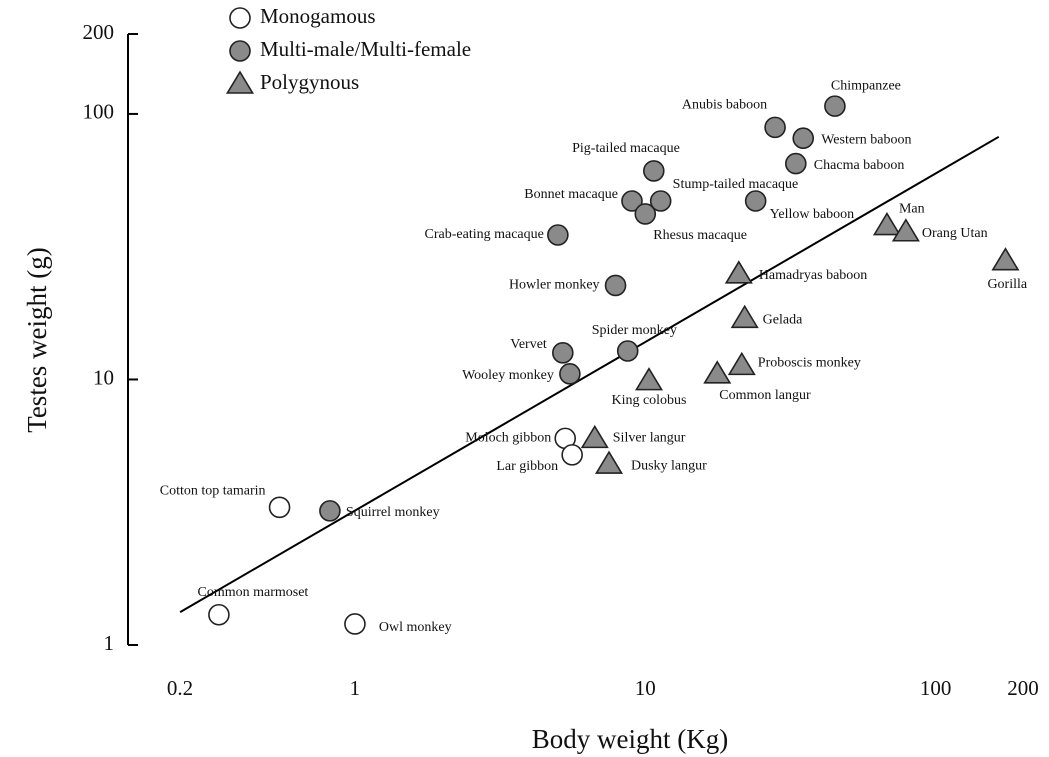 This screenshot has width=1049, height=757. I want to click on point-label: Lar gibbon, so click(527, 466).